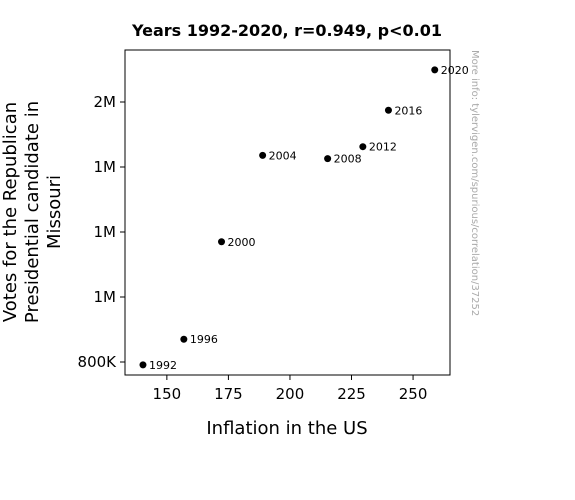 The image size is (575, 500). What do you see at coordinates (228, 394) in the screenshot?
I see `x-tick-label: 175` at bounding box center [228, 394].